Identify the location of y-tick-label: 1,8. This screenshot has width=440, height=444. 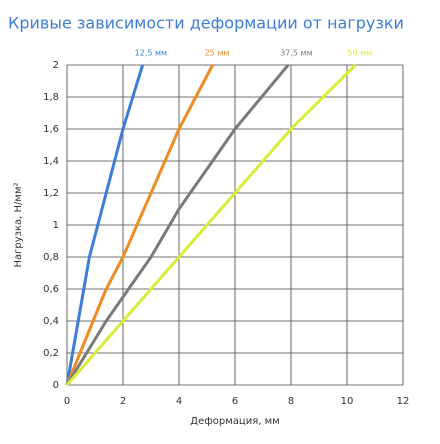
(51, 97).